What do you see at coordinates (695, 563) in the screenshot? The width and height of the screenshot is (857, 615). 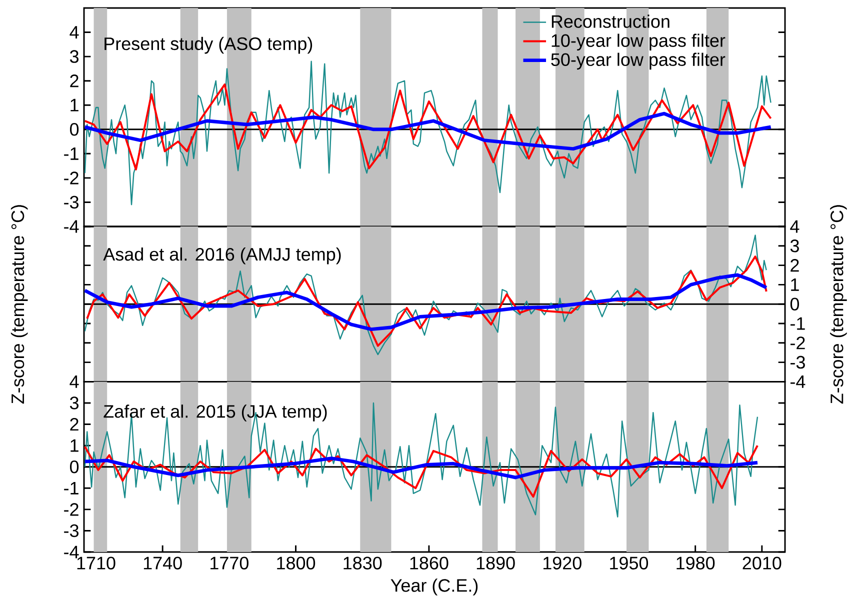 I see `x-tick-label: 1980` at bounding box center [695, 563].